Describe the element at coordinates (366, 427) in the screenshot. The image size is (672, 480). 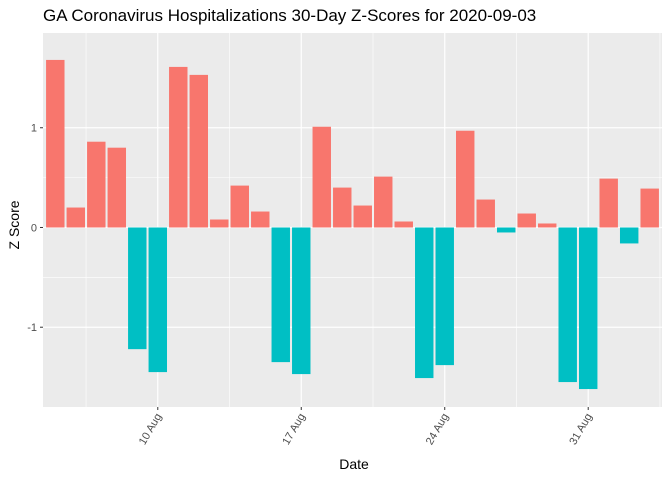
I see `x-axis: 10 Aug 17 Aug 24 Aug 31 Aug` at that location.